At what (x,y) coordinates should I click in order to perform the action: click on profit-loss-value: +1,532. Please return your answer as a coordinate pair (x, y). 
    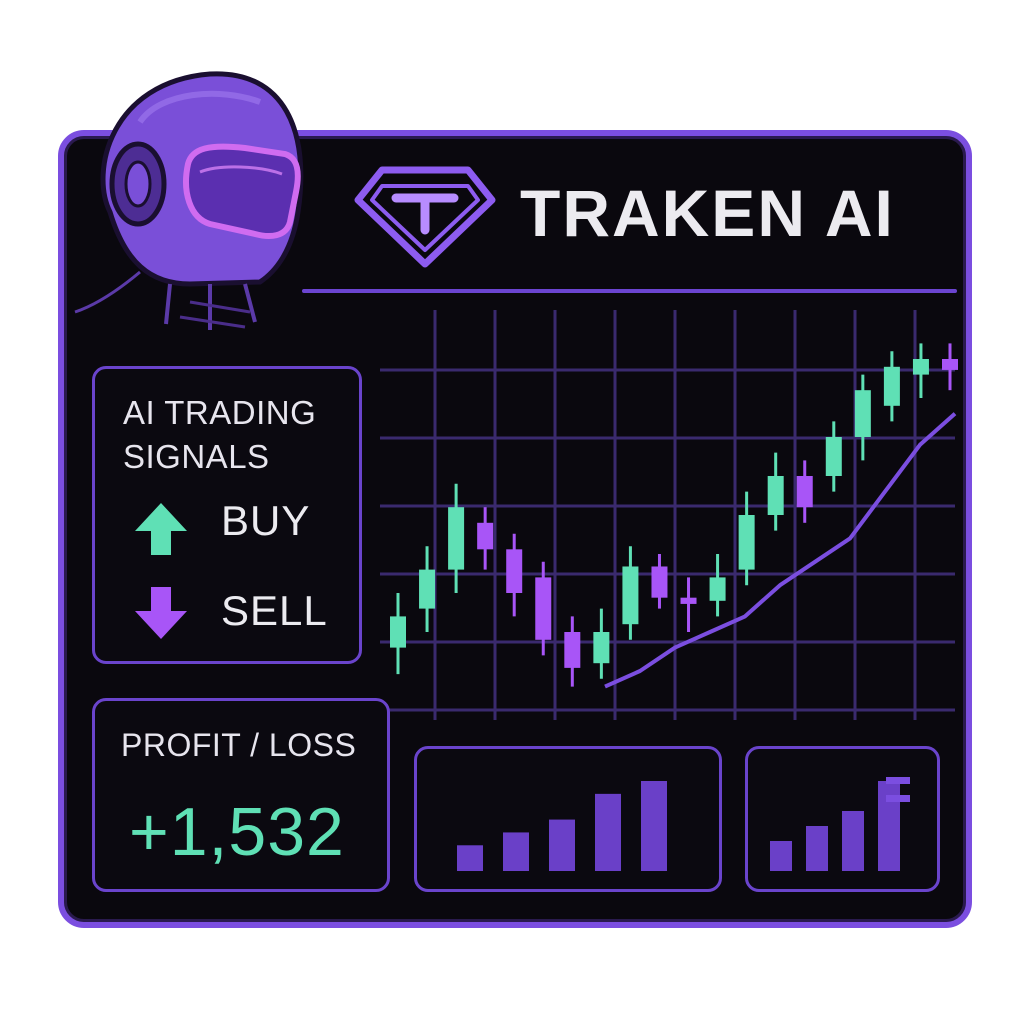
    Looking at the image, I should click on (237, 832).